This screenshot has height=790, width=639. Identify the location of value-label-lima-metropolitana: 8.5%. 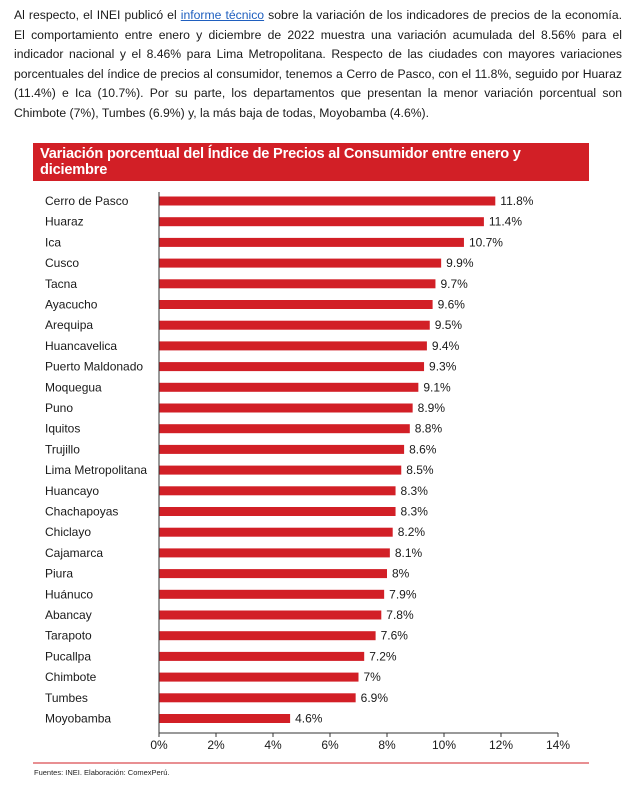
(420, 470).